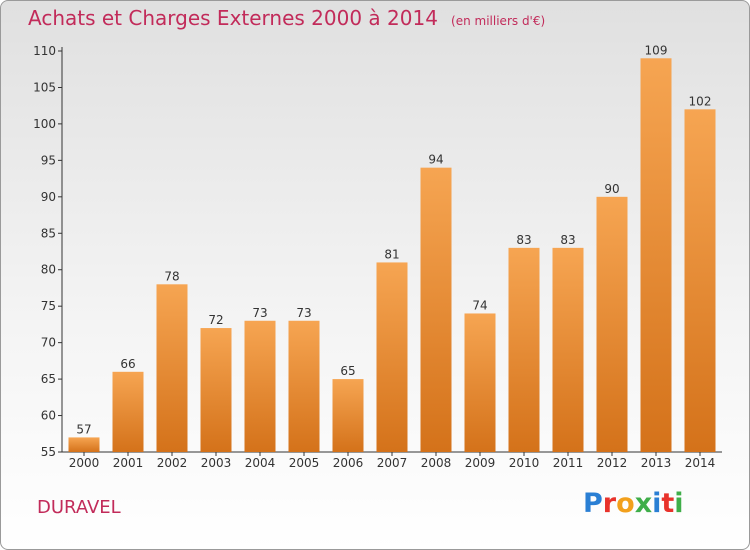  I want to click on x-tick-label: 2003, so click(216, 463).